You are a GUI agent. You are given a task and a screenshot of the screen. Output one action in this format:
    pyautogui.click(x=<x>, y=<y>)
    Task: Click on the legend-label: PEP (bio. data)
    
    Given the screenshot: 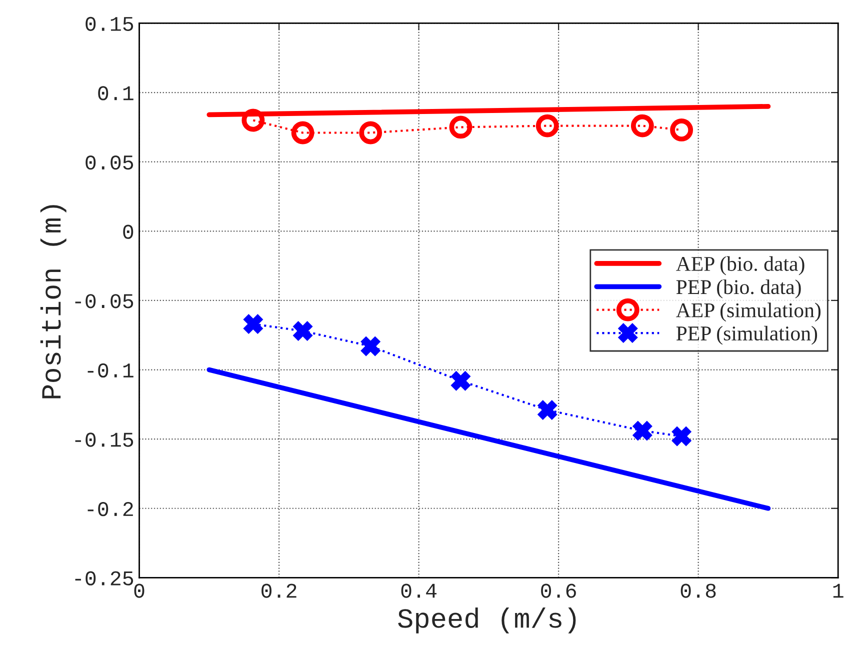 What is the action you would take?
    pyautogui.click(x=738, y=288)
    